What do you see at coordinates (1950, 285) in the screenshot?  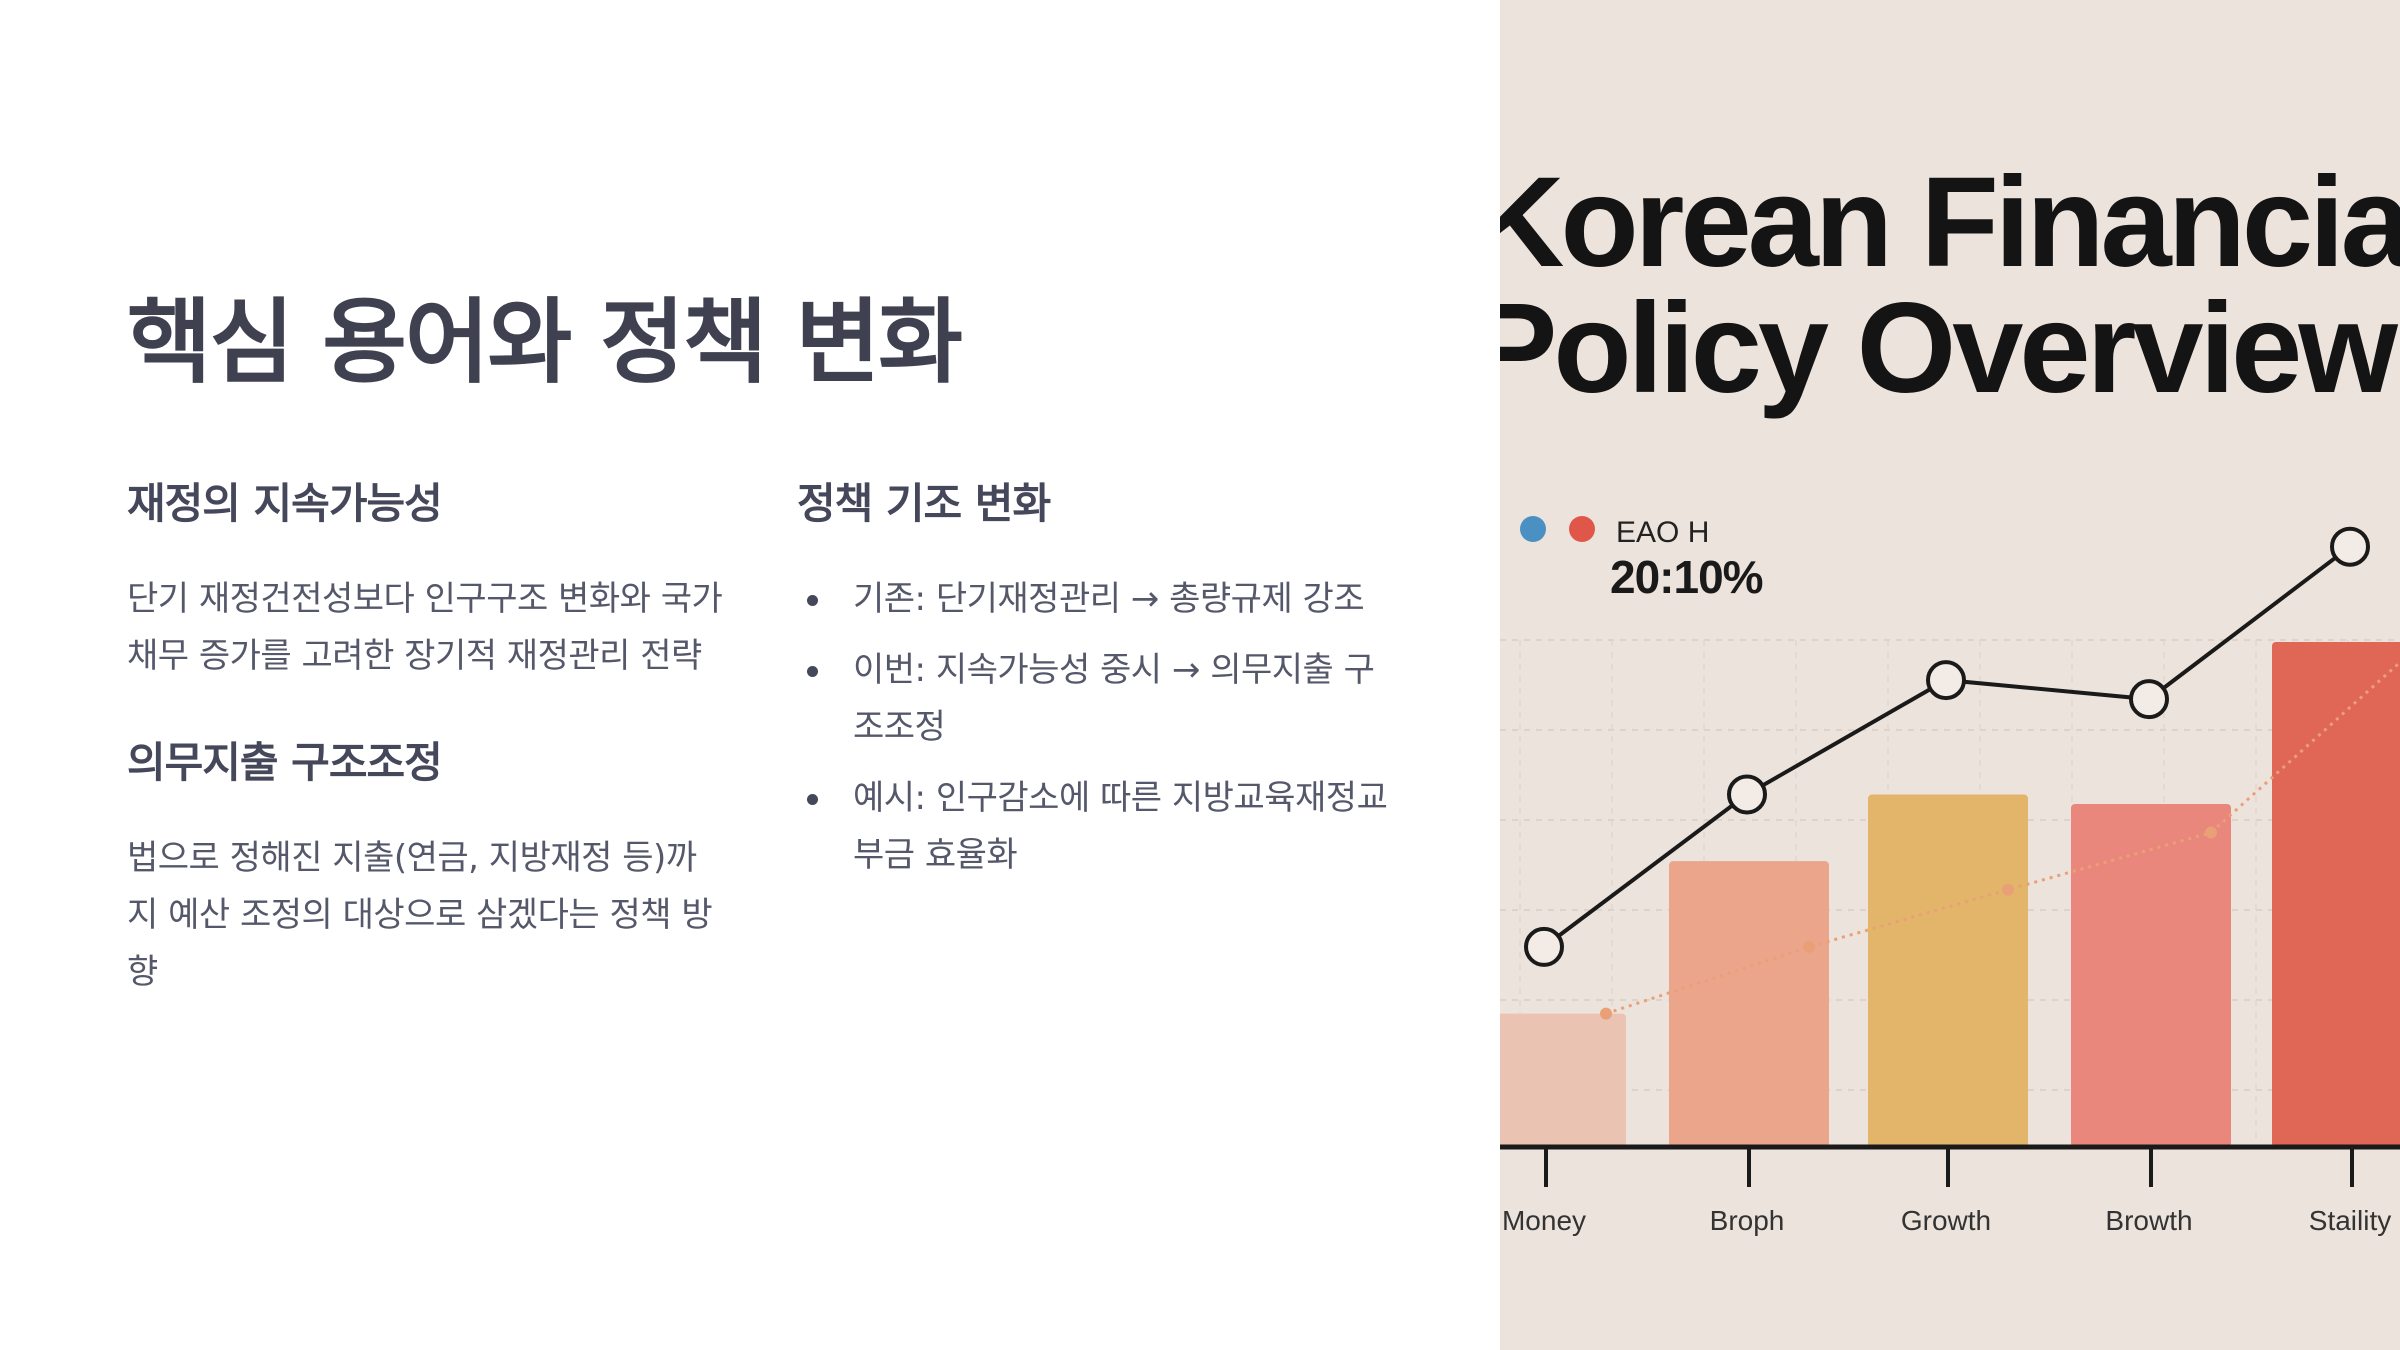 I see `poster-title: Korean Financial Policy Overview` at bounding box center [1950, 285].